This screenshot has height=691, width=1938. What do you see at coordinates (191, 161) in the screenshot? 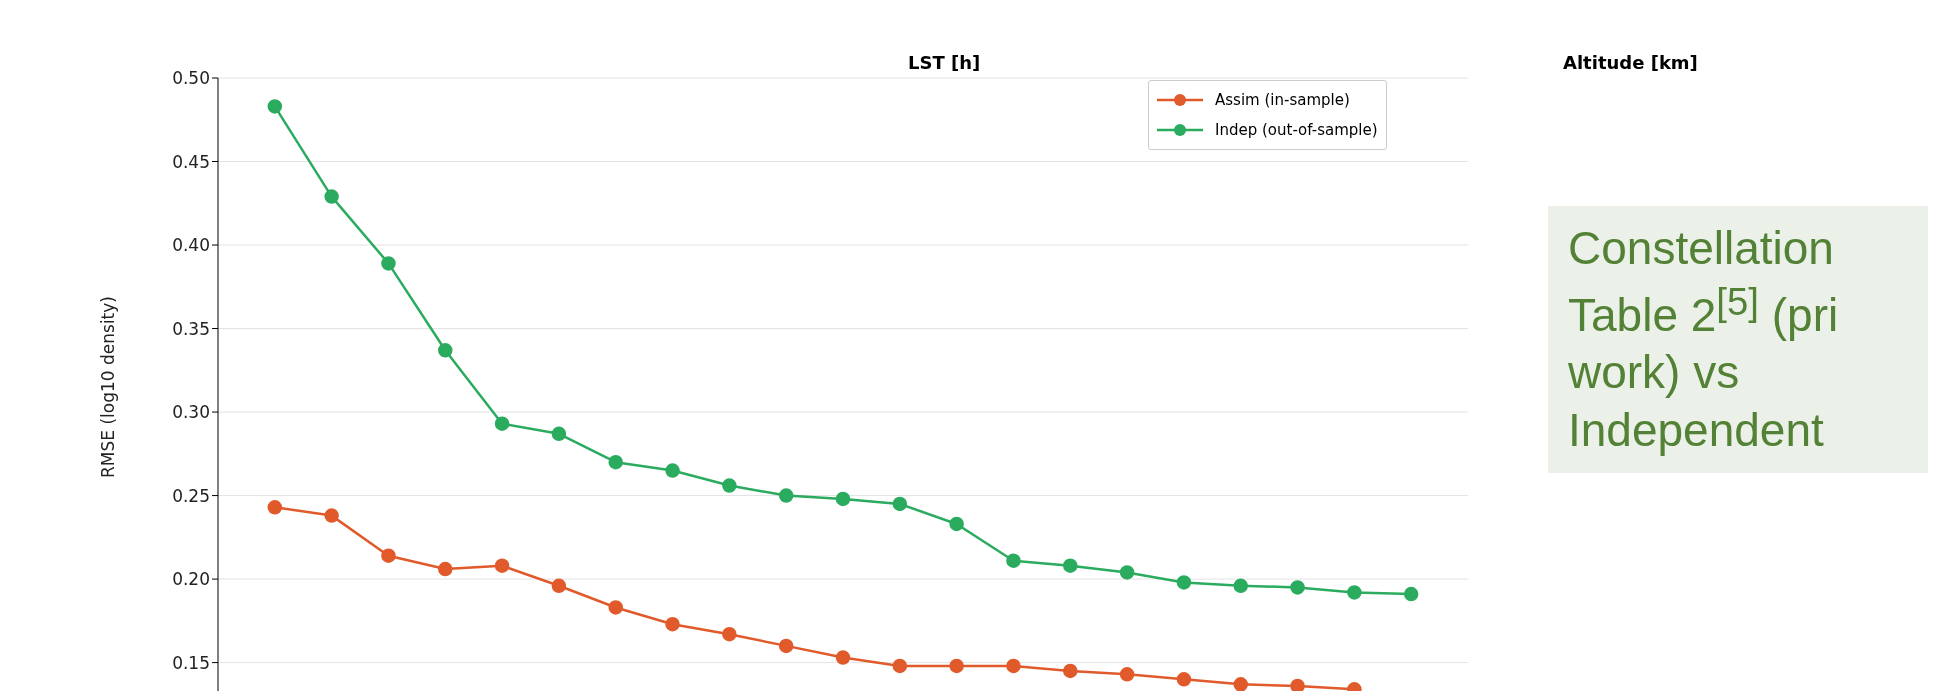
I see `y-tick-label: 0.45` at bounding box center [191, 161].